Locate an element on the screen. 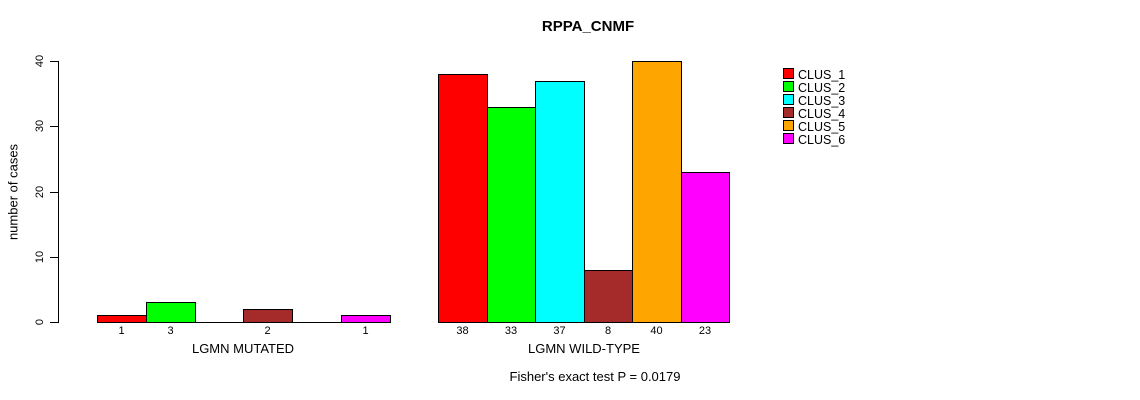 This screenshot has width=1140, height=400. y-tick-label: 10 is located at coordinates (40, 257).